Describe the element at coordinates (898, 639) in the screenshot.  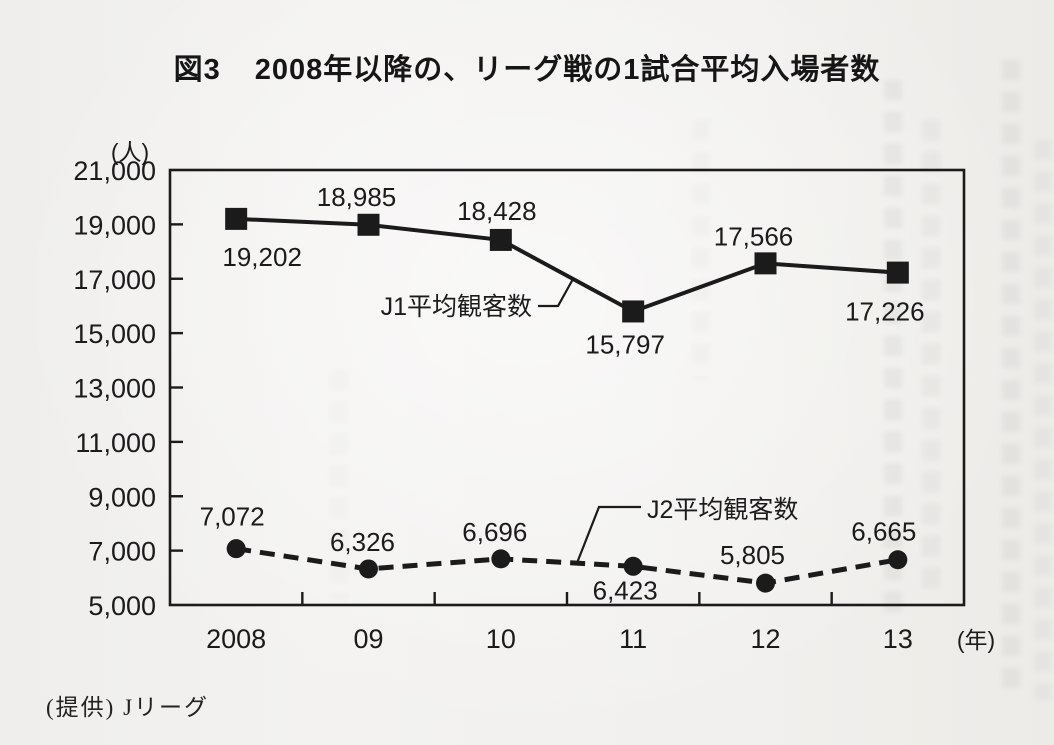
I see `x-axis-label: 13` at that location.